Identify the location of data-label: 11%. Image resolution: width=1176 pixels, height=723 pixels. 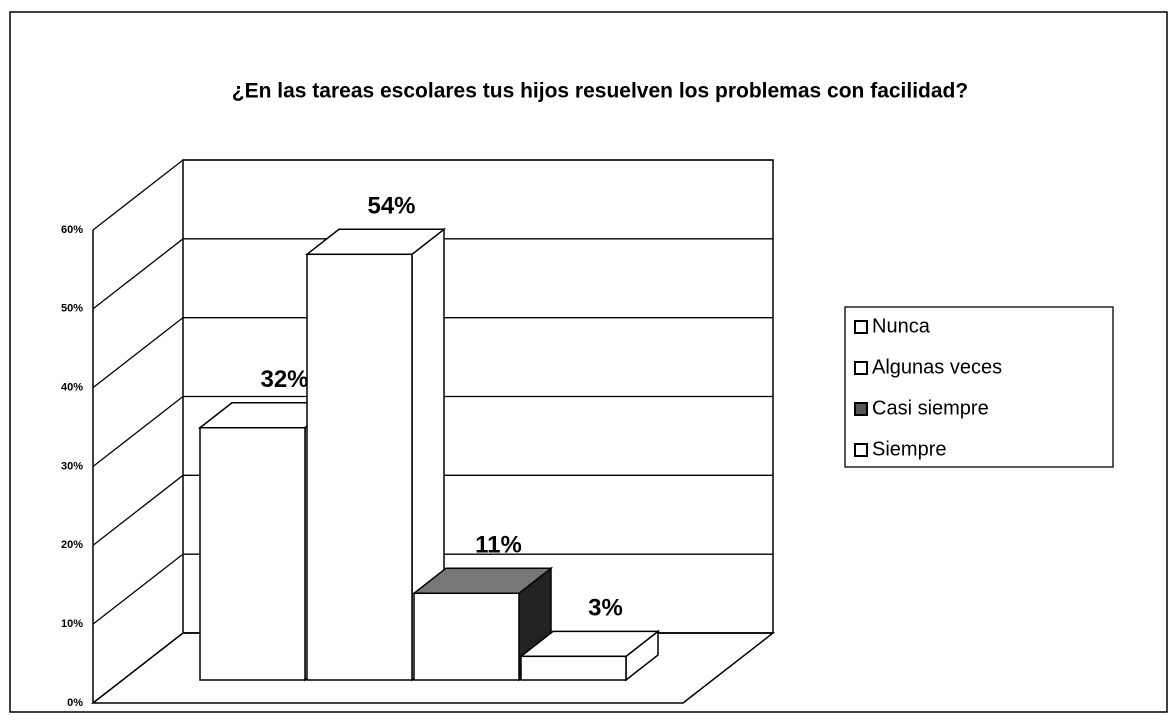
(498, 545).